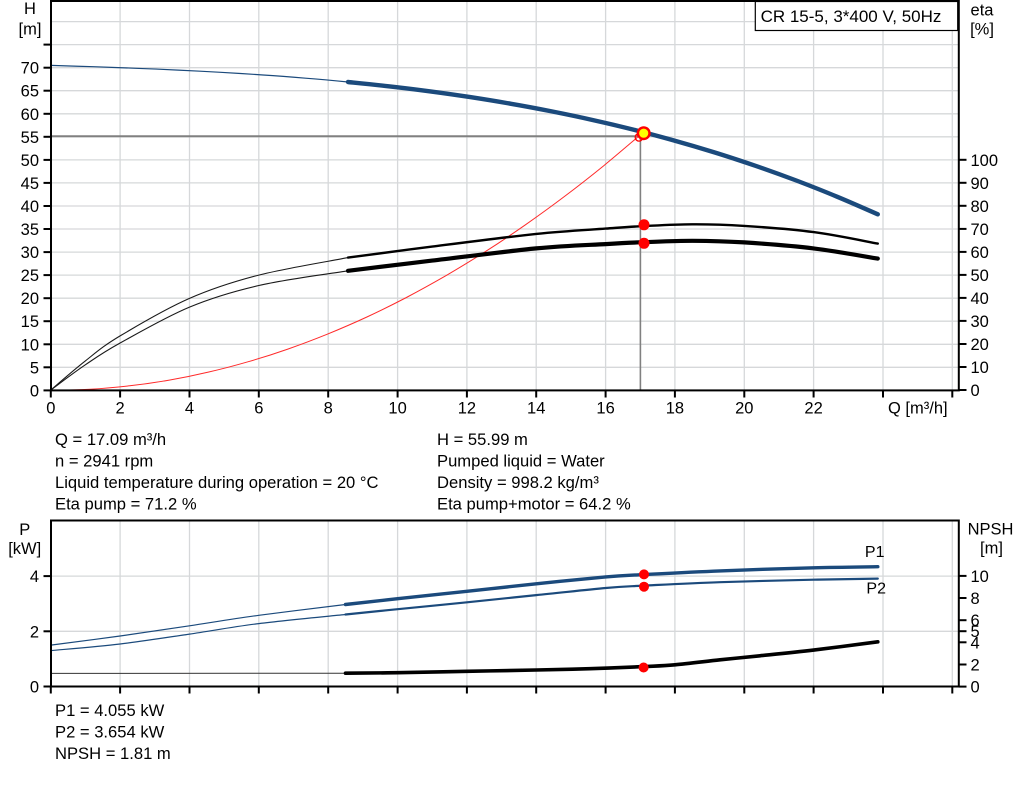  I want to click on svg-text: 35, so click(30, 230).